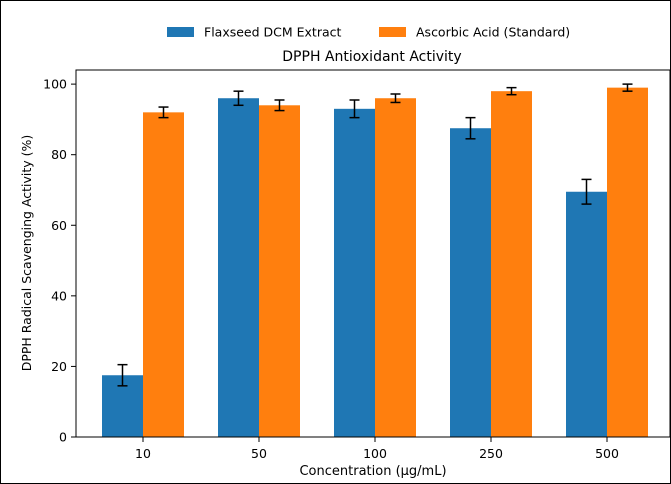 This screenshot has width=671, height=484. I want to click on legend-swatch-extract, so click(180, 32).